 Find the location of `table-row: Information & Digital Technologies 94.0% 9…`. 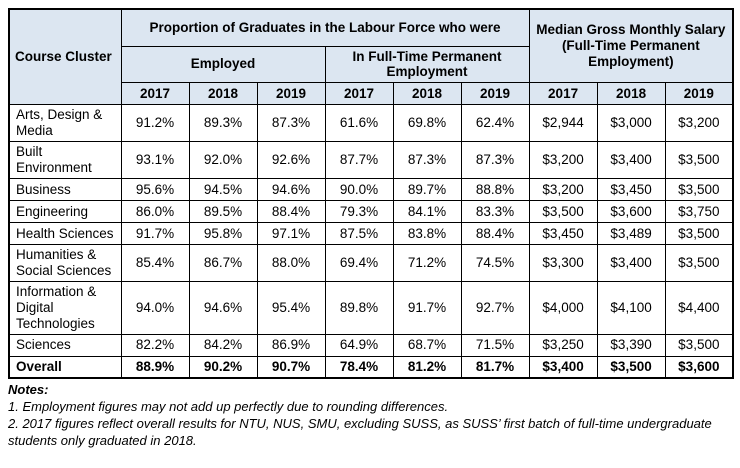

table-row: Information & Digital Technologies 94.0% 9… is located at coordinates (371, 307).